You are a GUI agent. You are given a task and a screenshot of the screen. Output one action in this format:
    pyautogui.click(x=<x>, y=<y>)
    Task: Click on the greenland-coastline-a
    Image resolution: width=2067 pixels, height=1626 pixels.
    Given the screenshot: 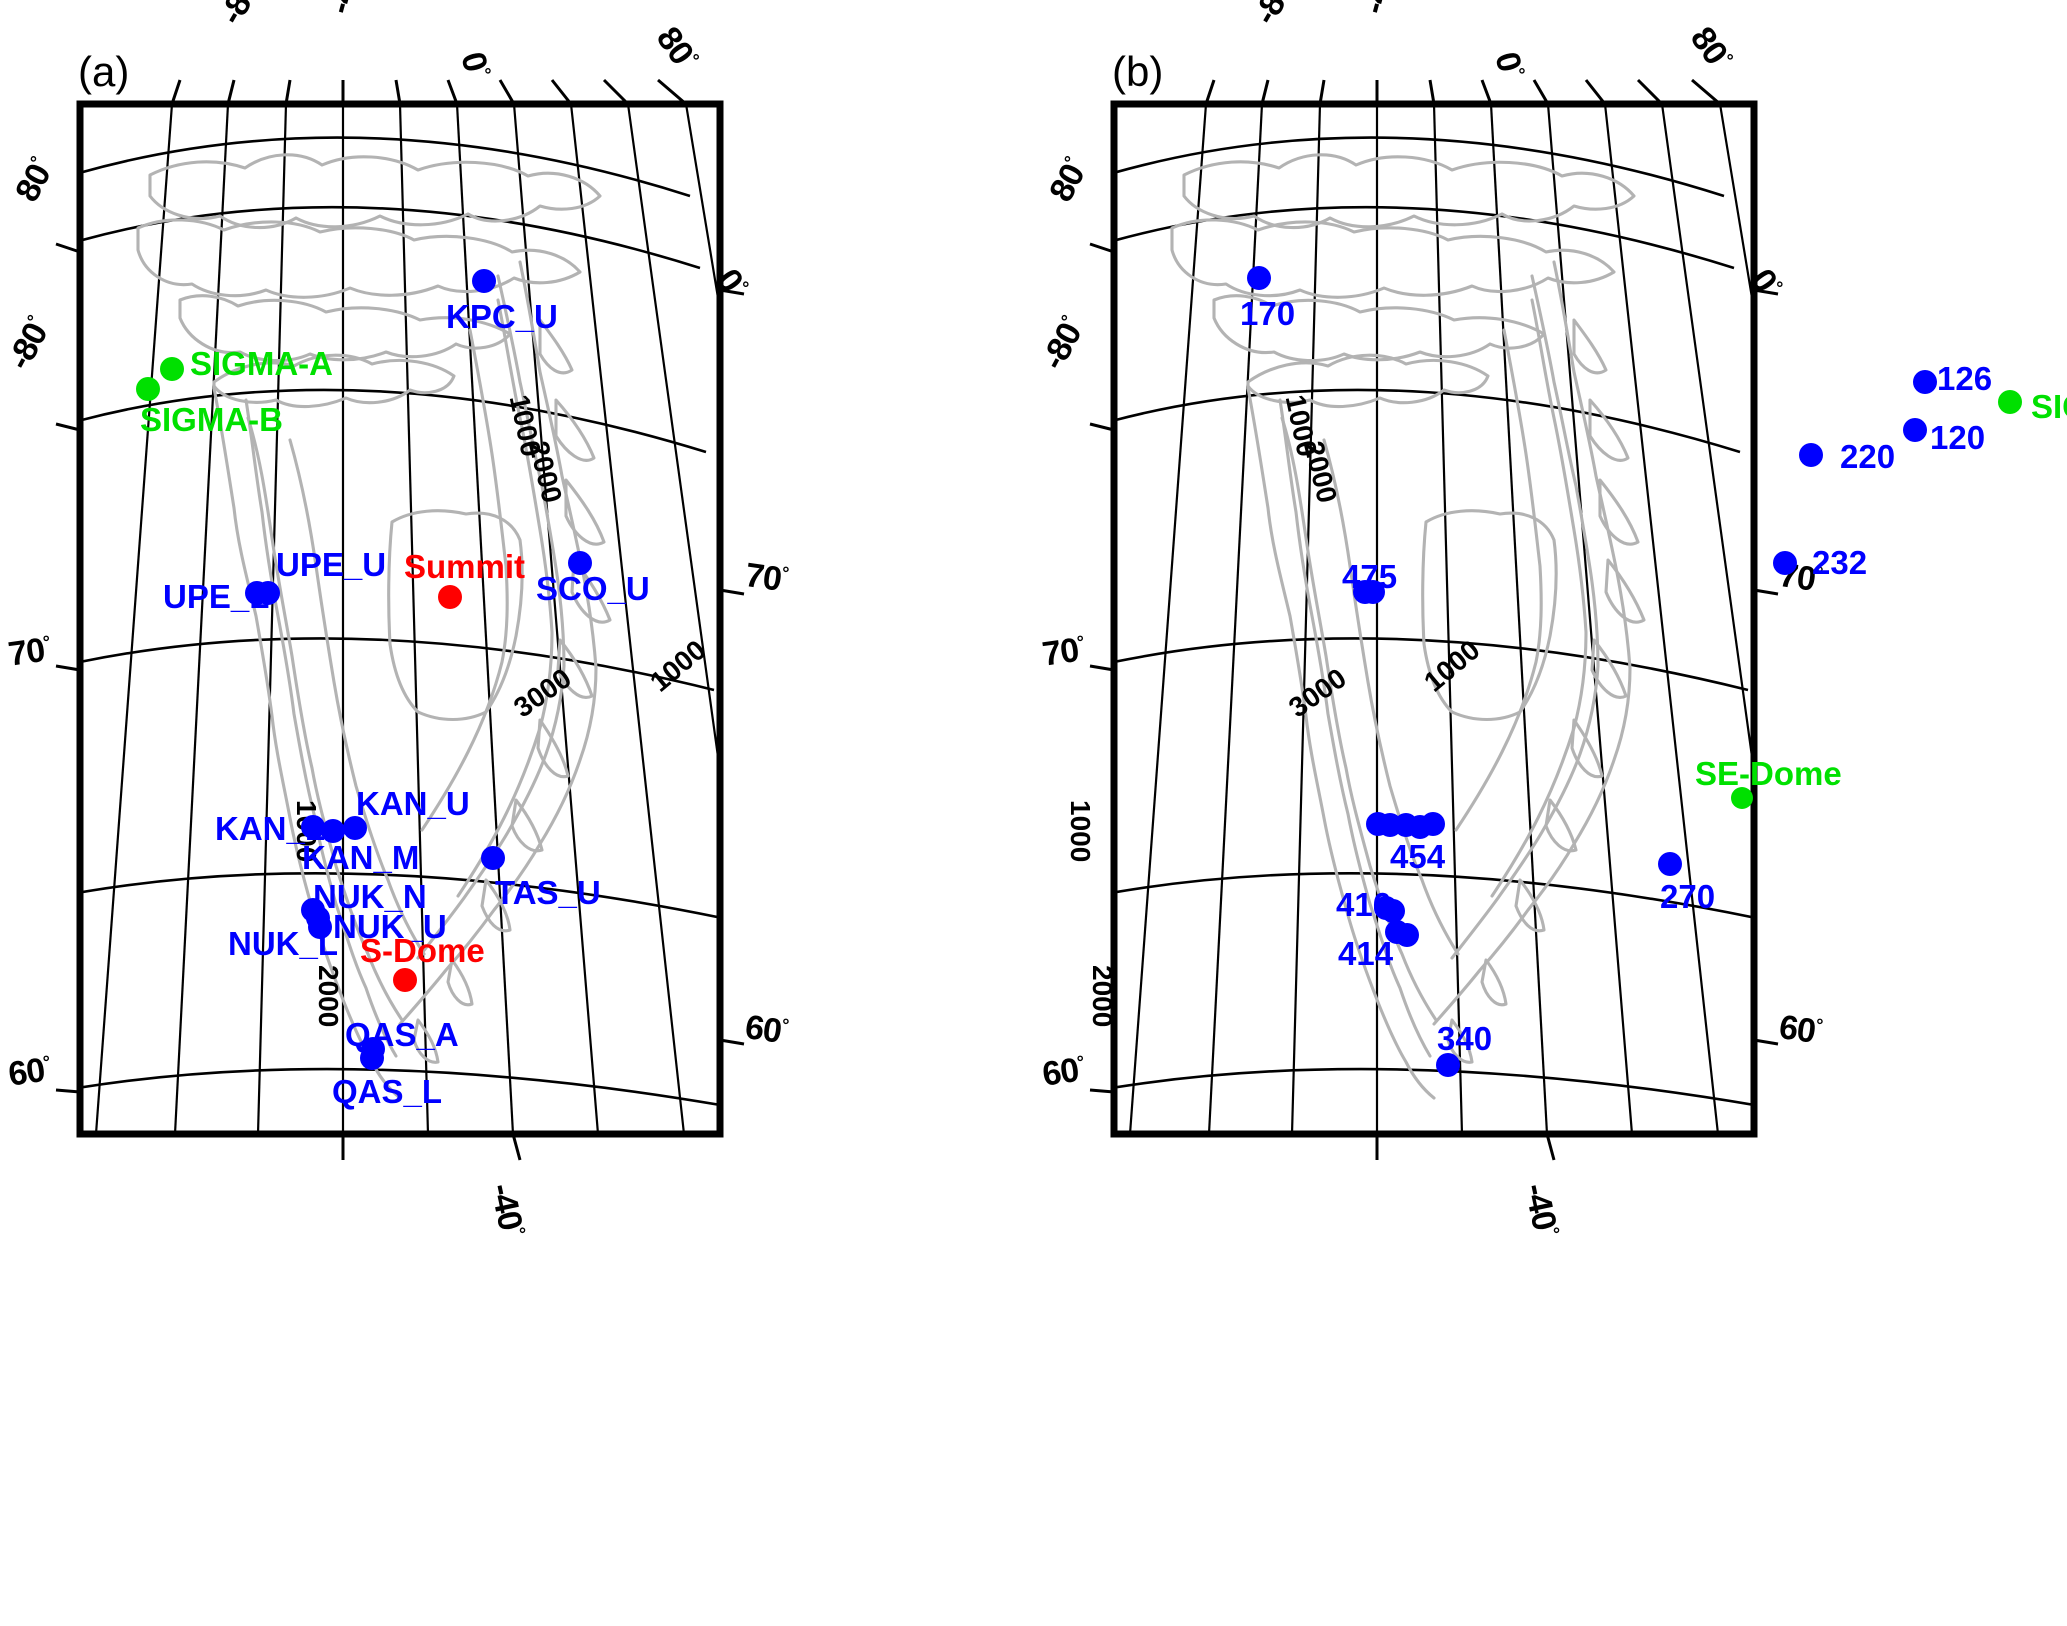 What is the action you would take?
    pyautogui.click(x=374, y=626)
    